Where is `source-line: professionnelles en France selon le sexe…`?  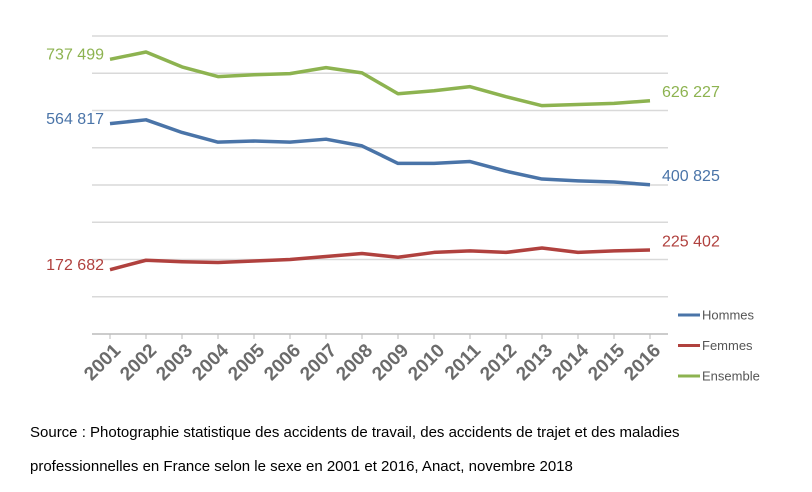
source-line: professionnelles en France selon le sexe… is located at coordinates (301, 466).